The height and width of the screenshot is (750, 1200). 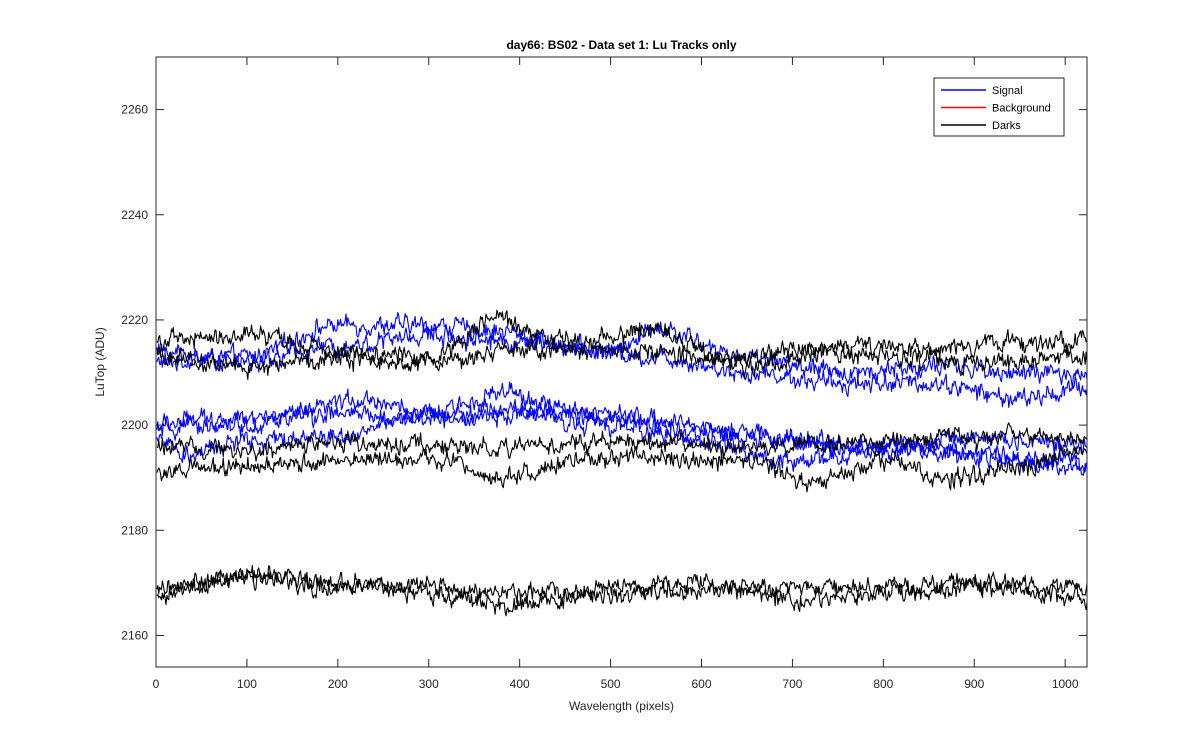 What do you see at coordinates (611, 684) in the screenshot?
I see `x-tick-label: 500` at bounding box center [611, 684].